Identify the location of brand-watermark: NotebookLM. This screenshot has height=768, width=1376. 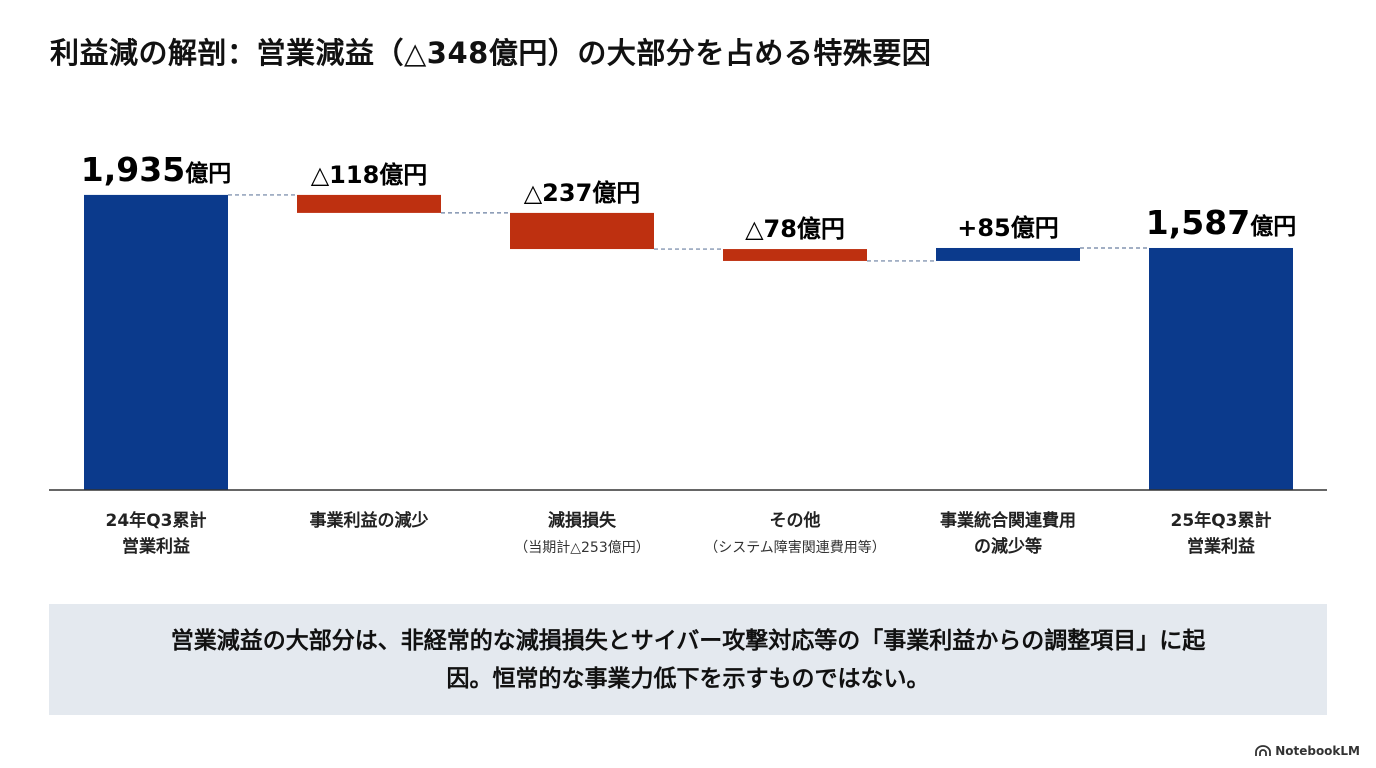
(1307, 751).